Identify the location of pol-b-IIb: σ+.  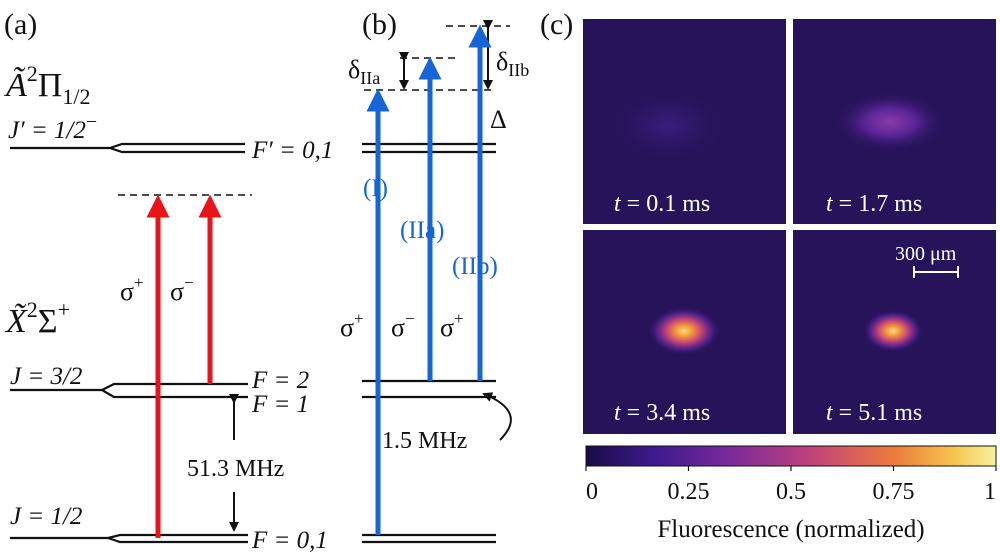
(452, 325).